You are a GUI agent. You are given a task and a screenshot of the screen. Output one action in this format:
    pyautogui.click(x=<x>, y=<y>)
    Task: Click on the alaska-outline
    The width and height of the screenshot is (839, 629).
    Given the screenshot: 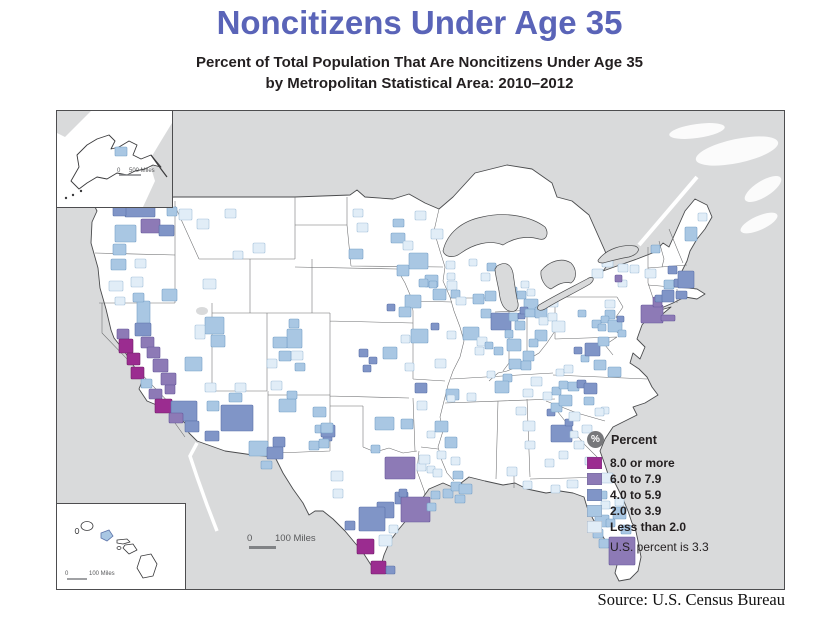 What is the action you would take?
    pyautogui.click(x=116, y=162)
    